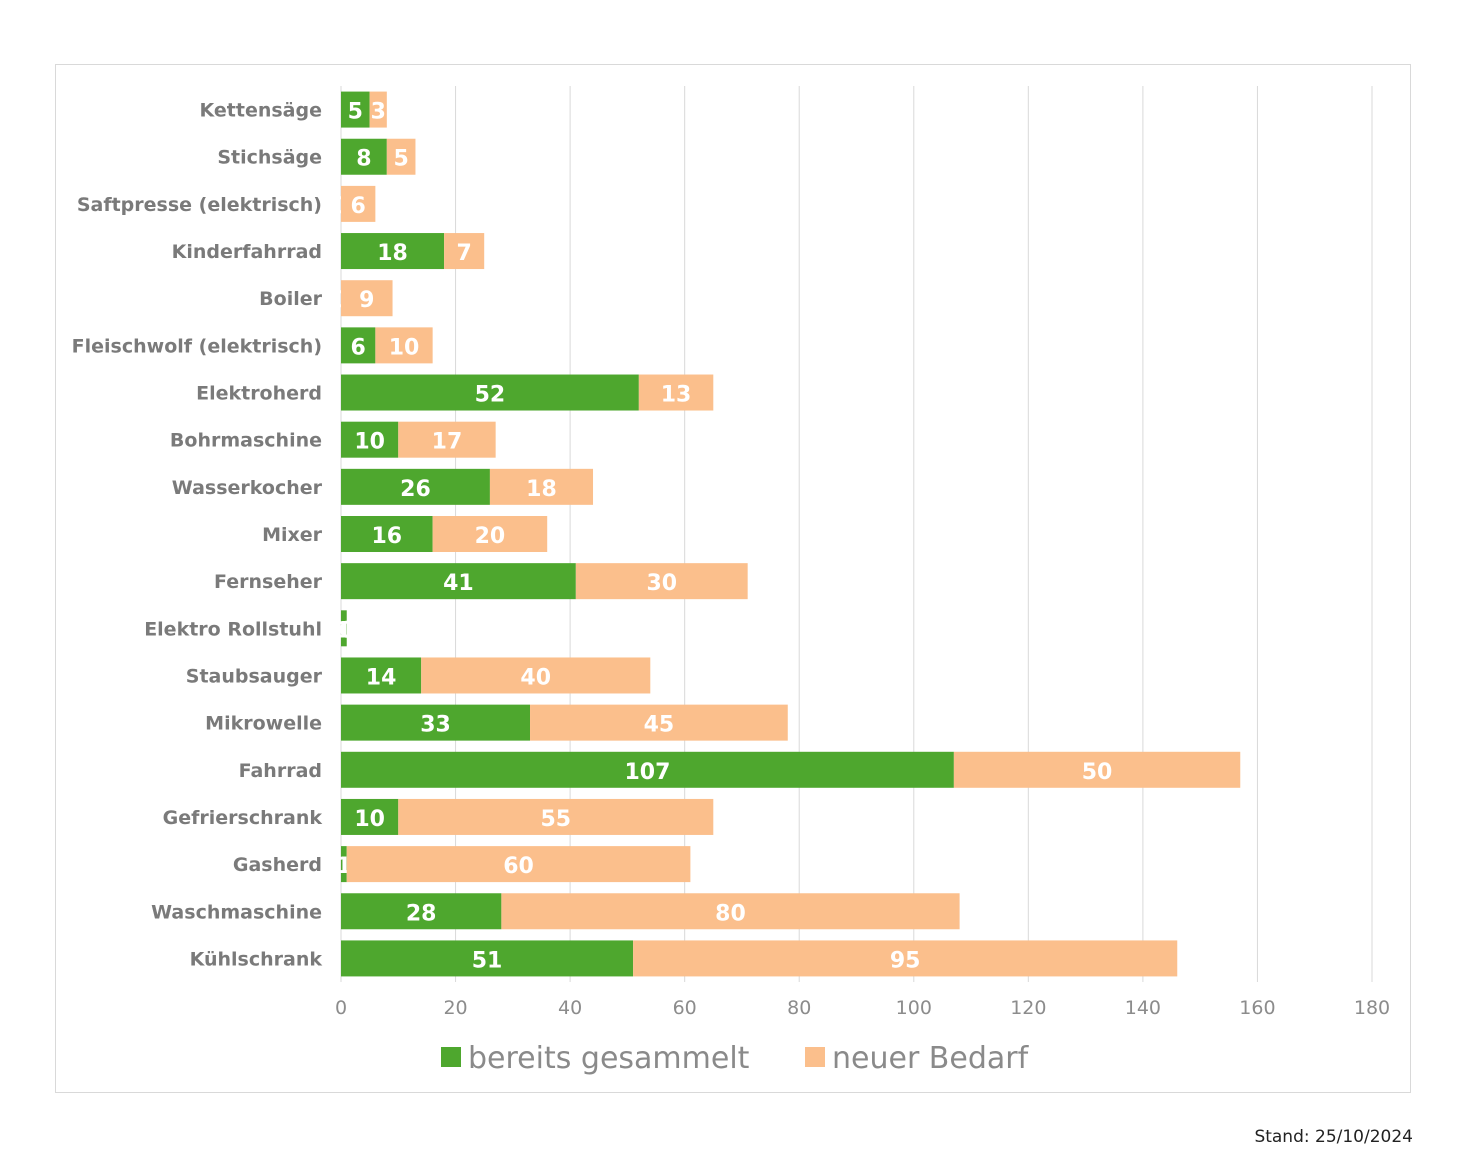 The width and height of the screenshot is (1465, 1165). Describe the element at coordinates (1257, 1008) in the screenshot. I see `x-tick-label: 160` at that location.